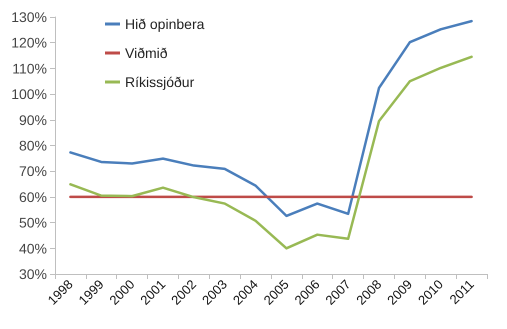  What do you see at coordinates (32, 146) in the screenshot?
I see `y-tick-label: 80%` at bounding box center [32, 146].